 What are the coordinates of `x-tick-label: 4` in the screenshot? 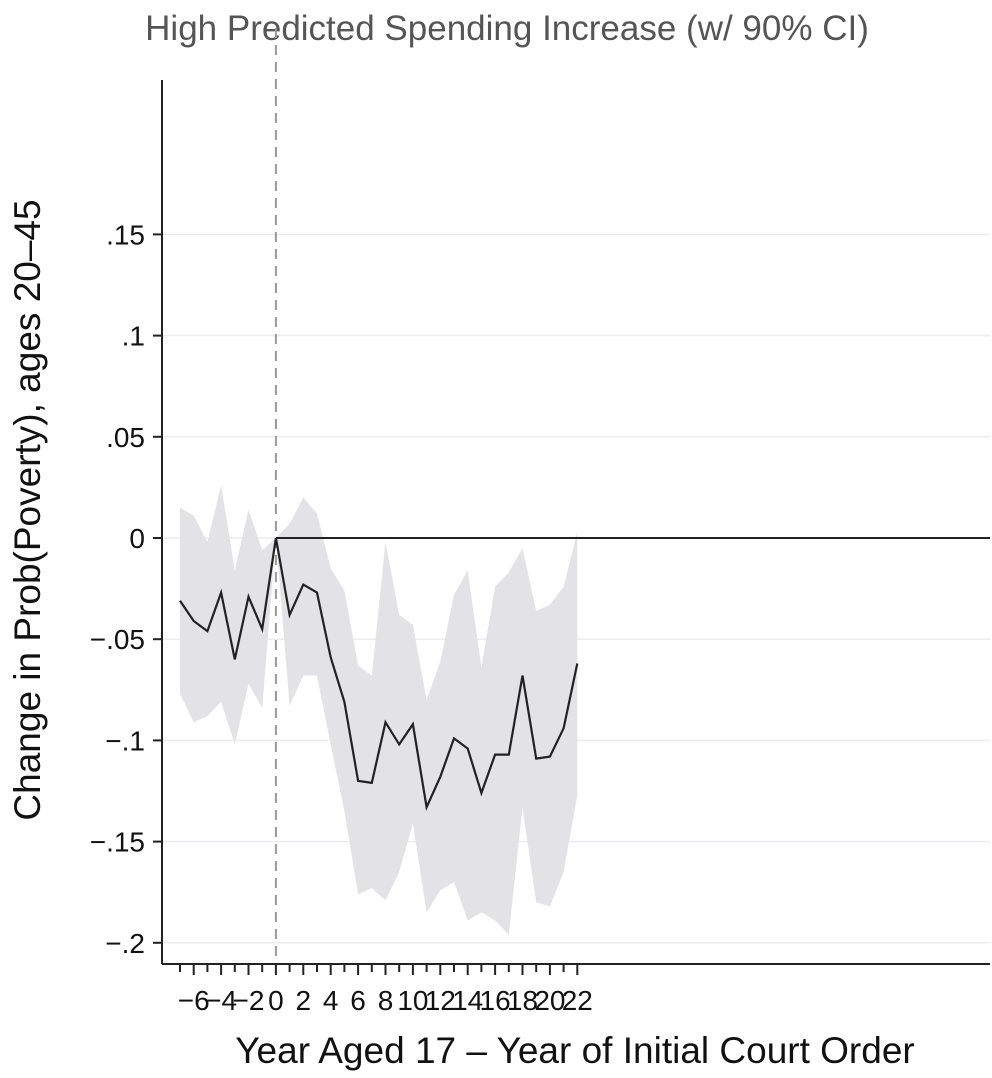 It's located at (331, 1000).